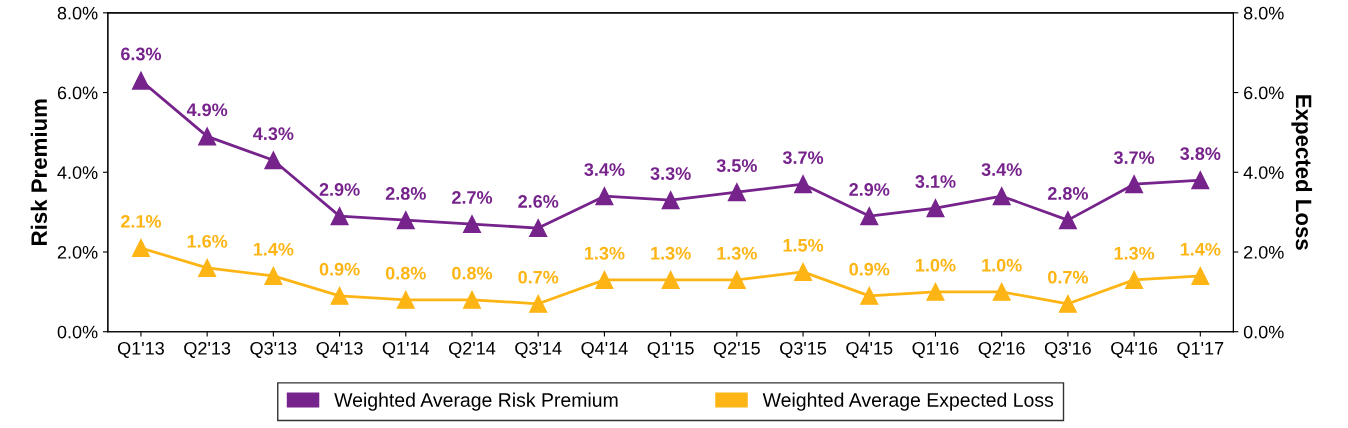 The height and width of the screenshot is (428, 1348). I want to click on x-tick-label: Q2'15, so click(736, 349).